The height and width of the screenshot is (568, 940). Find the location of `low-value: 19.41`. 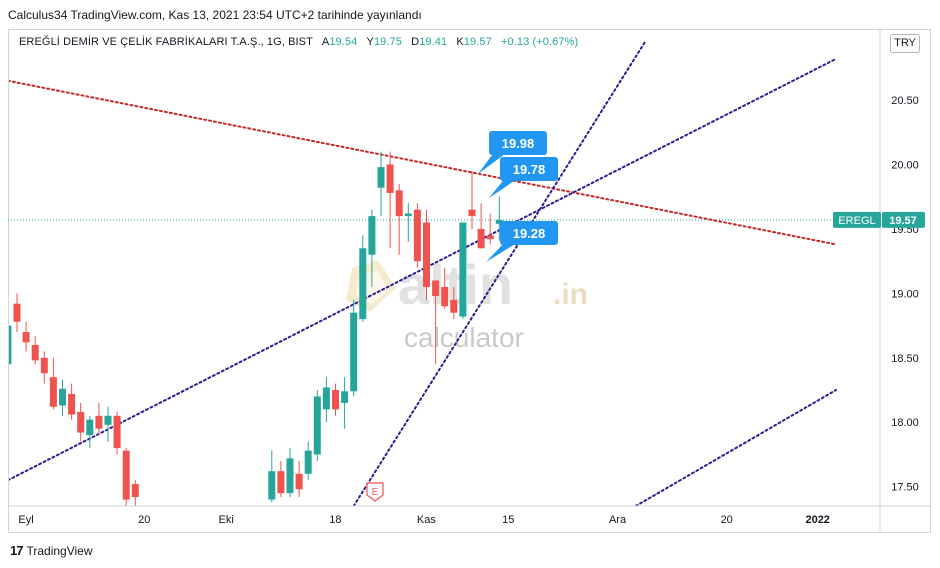

low-value: 19.41 is located at coordinates (433, 42).